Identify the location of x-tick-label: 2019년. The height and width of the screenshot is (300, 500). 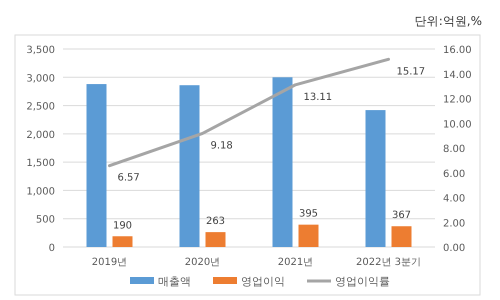
(110, 262).